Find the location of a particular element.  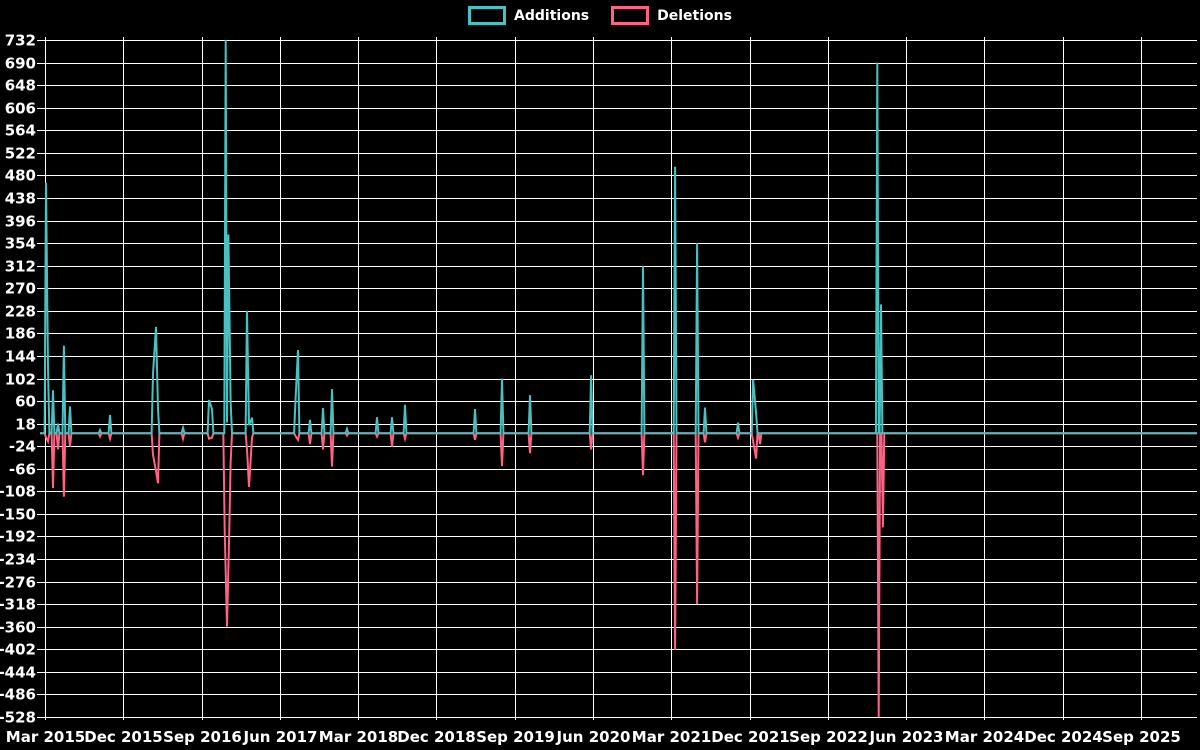

y-axis-tick-label: -150 is located at coordinates (18, 515).